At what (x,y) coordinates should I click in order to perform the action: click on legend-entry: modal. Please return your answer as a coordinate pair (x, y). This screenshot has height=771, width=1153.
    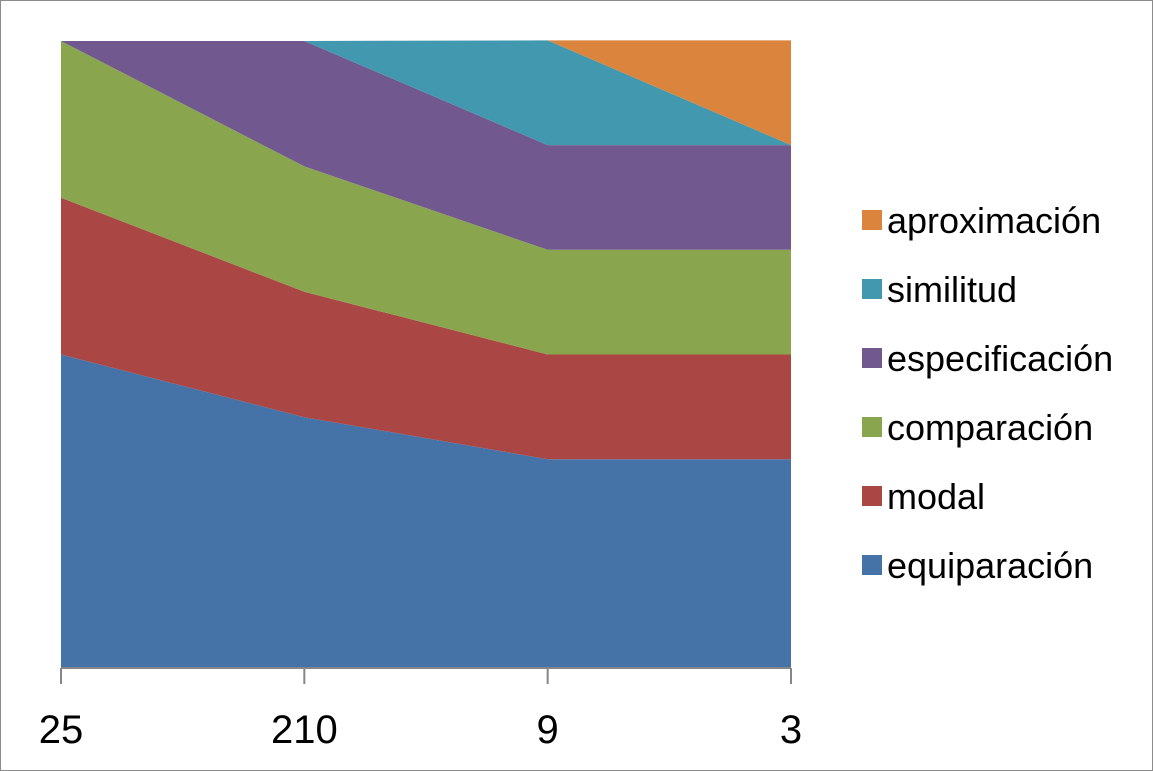
    Looking at the image, I should click on (923, 496).